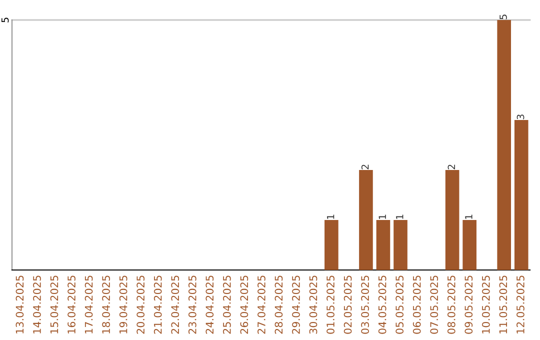  What do you see at coordinates (226, 305) in the screenshot?
I see `x-tick-label: 25.04.2025` at bounding box center [226, 305].